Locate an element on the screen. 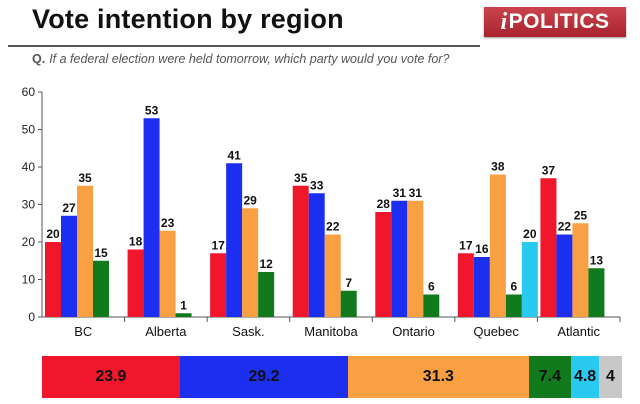 This screenshot has width=640, height=404. y-tick-label: 30 is located at coordinates (29, 205).